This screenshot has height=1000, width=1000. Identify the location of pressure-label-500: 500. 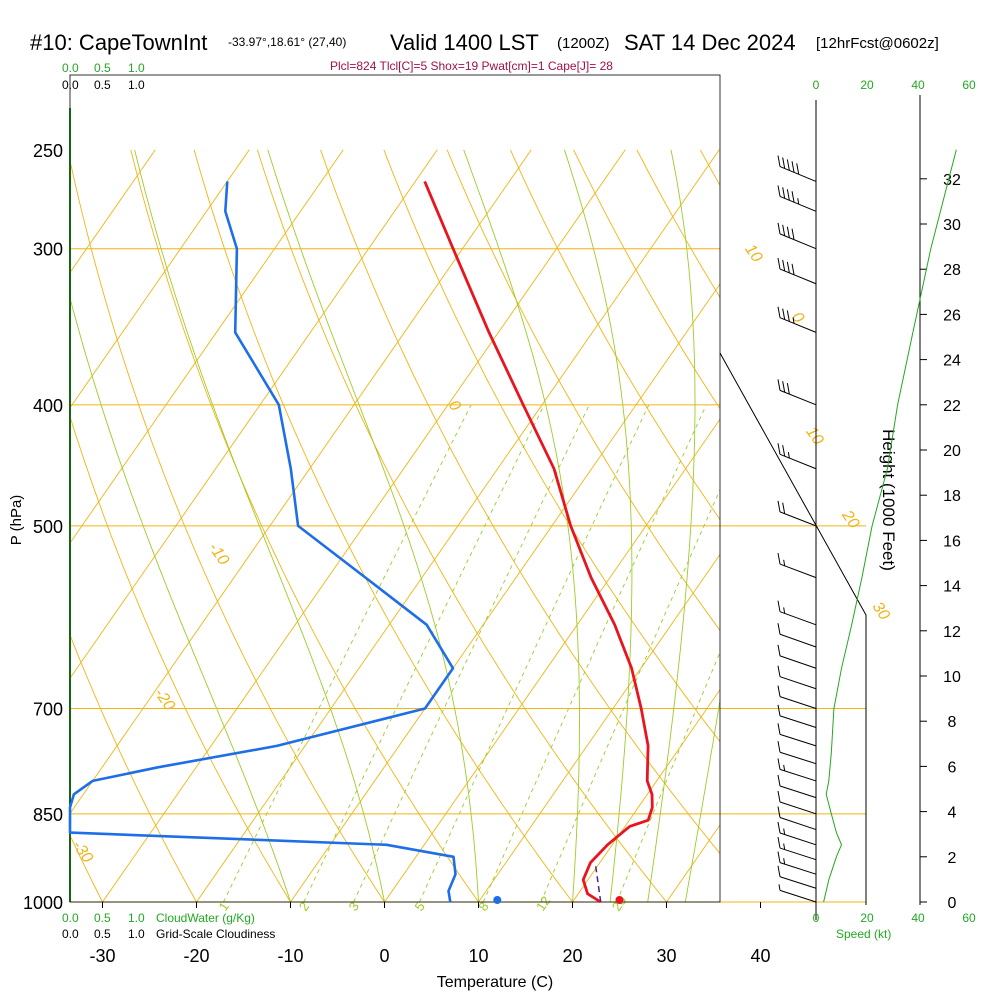
(48, 527).